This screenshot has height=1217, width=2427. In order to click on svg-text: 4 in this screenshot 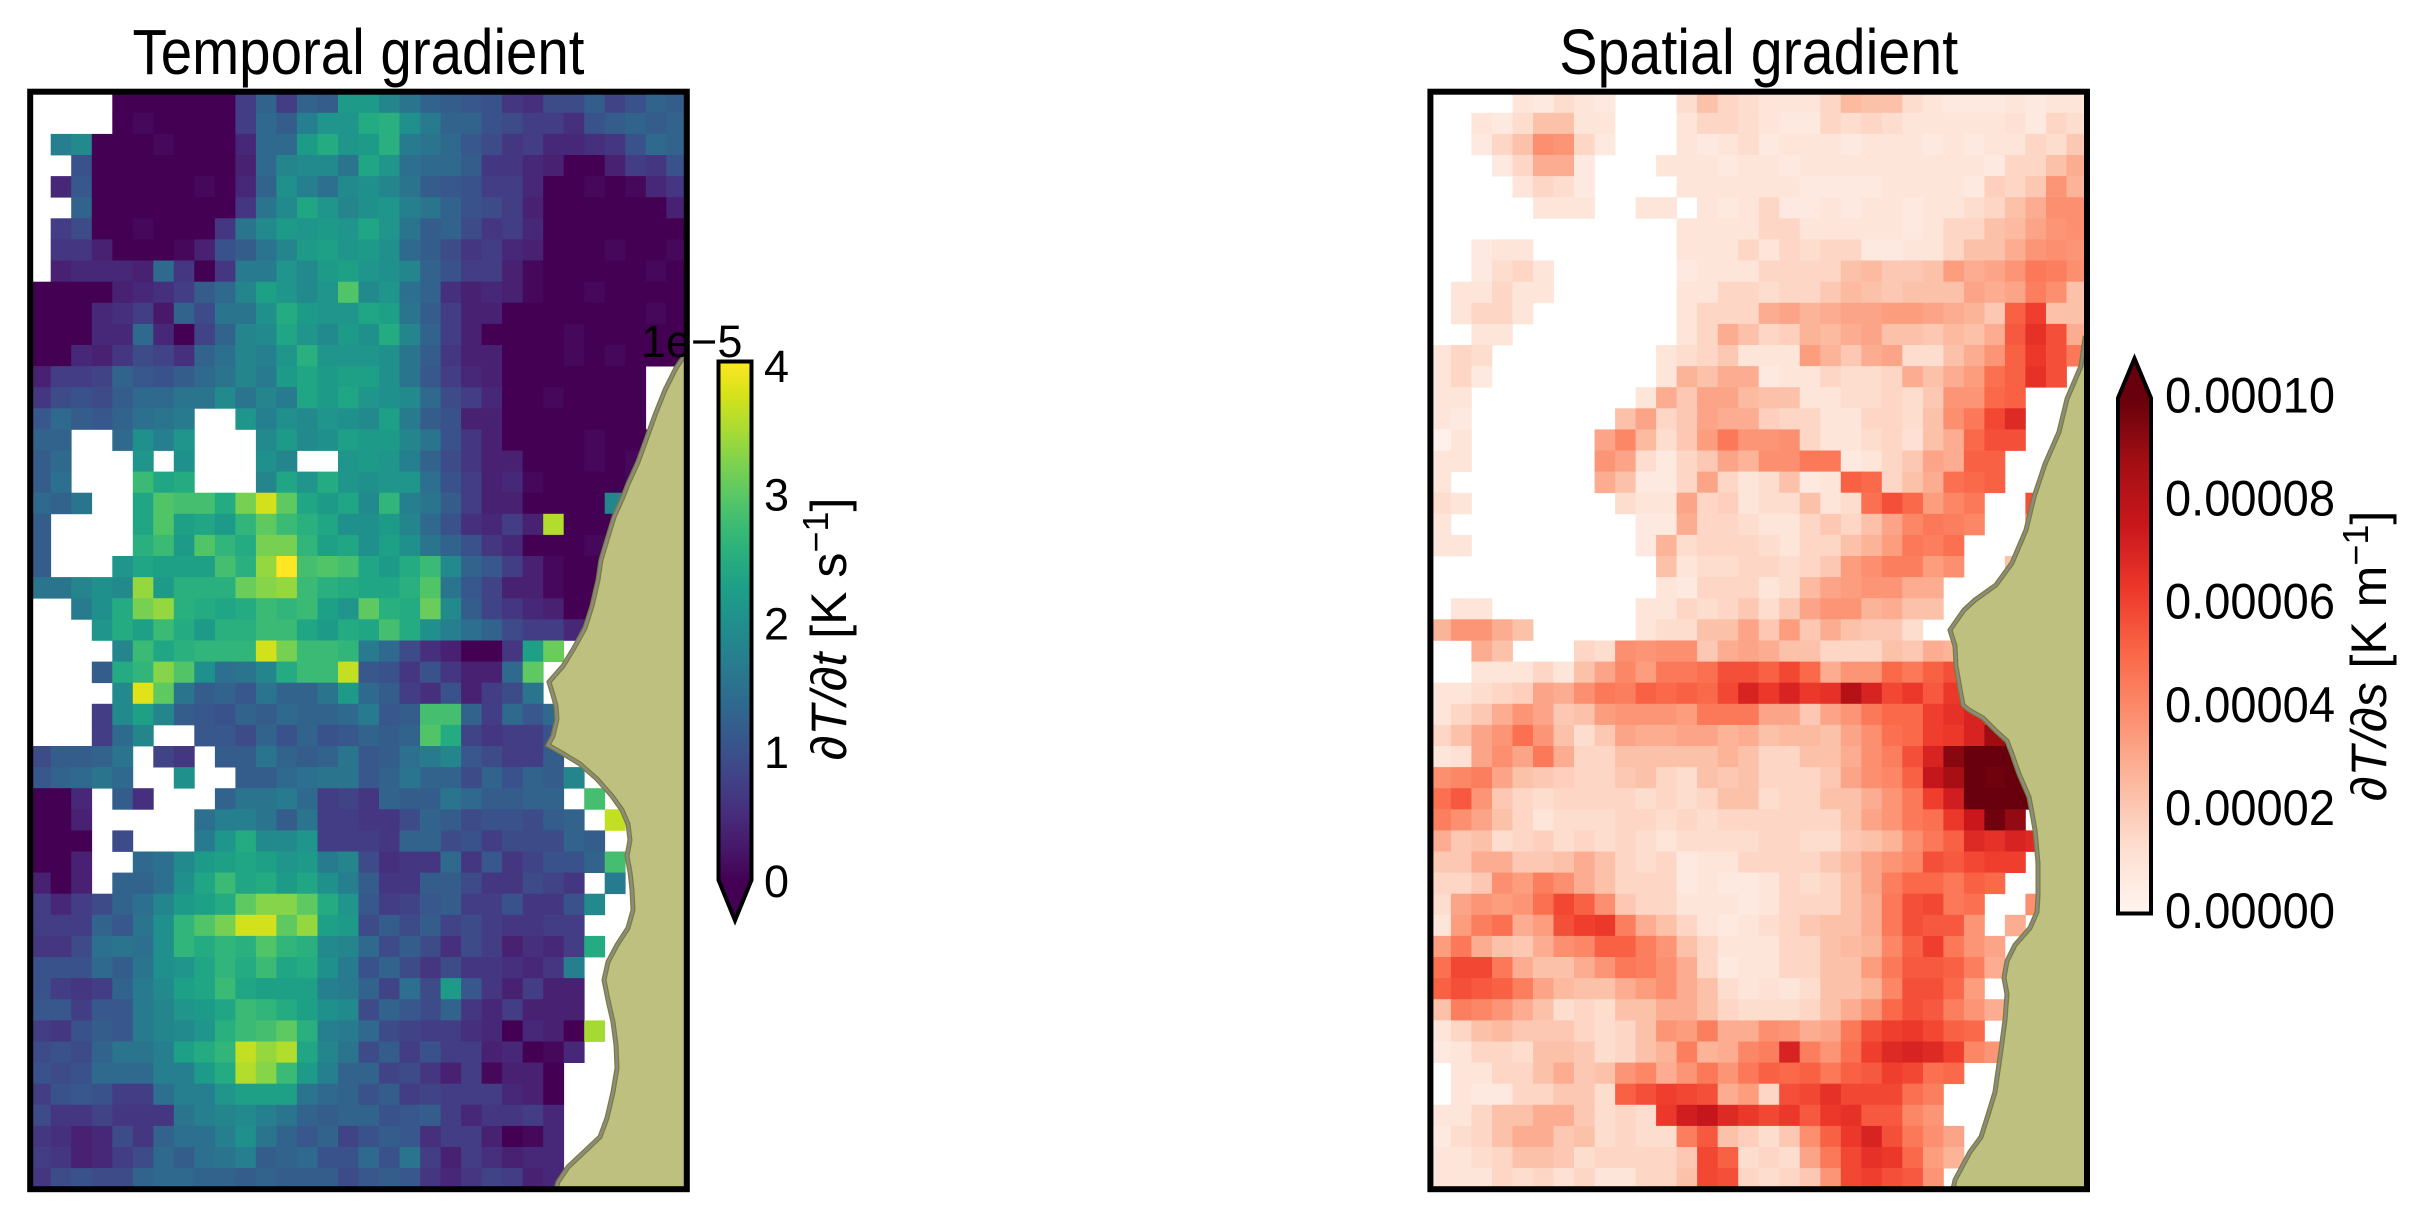, I will do `click(776, 366)`.